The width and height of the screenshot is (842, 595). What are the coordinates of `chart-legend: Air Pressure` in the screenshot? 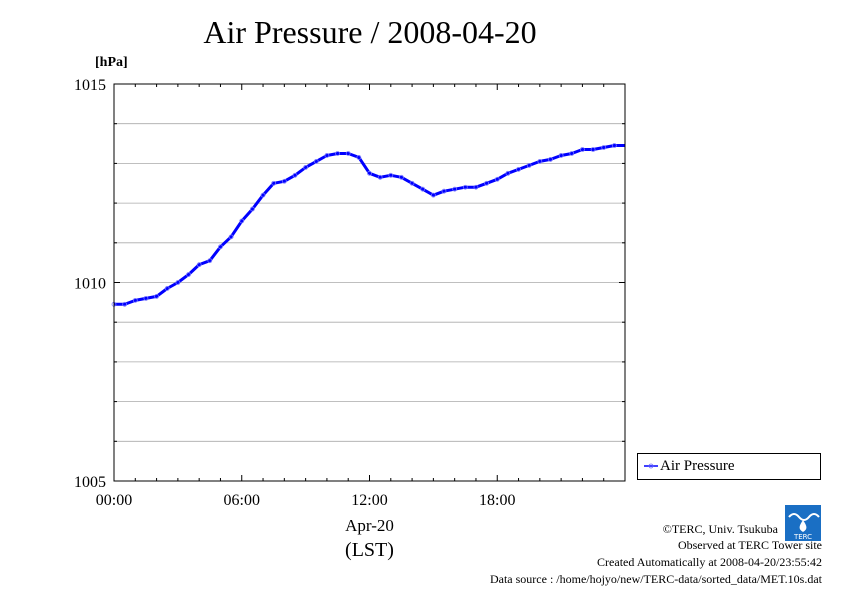 It's located at (729, 466).